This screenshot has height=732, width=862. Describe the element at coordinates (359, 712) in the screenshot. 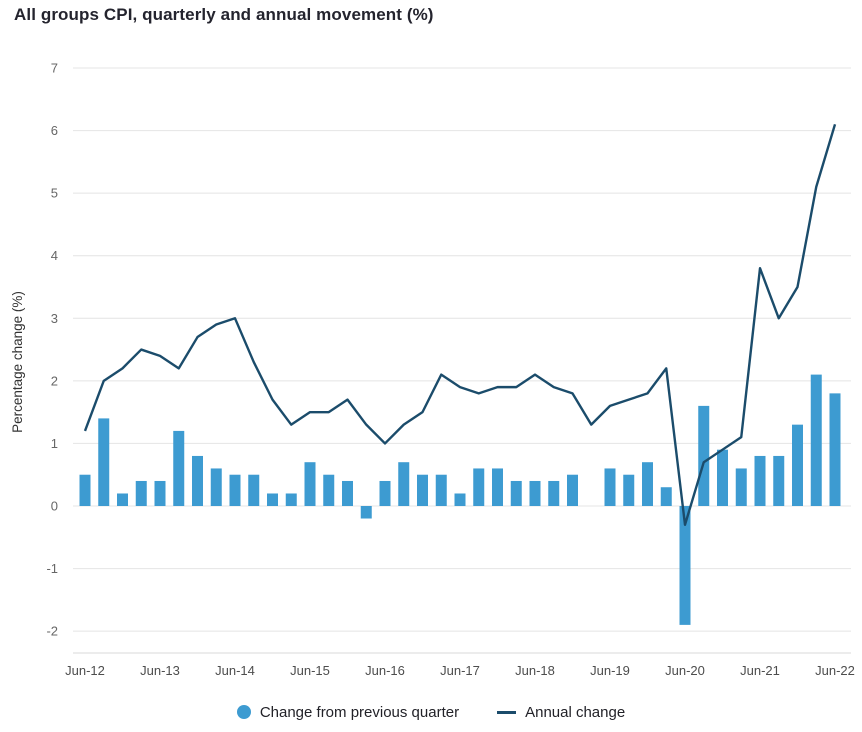

I see `legend-label-quarterly-change: Change from previous quarter` at that location.